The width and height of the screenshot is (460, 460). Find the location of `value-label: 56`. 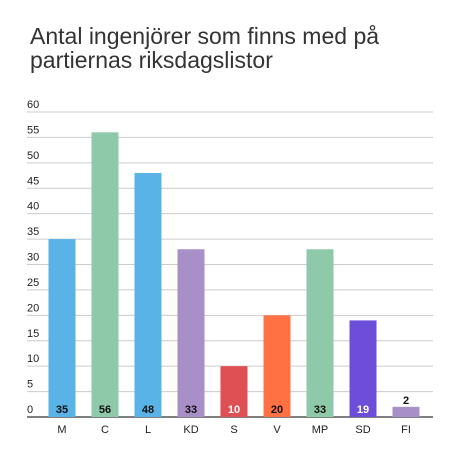

value-label: 56 is located at coordinates (105, 410).